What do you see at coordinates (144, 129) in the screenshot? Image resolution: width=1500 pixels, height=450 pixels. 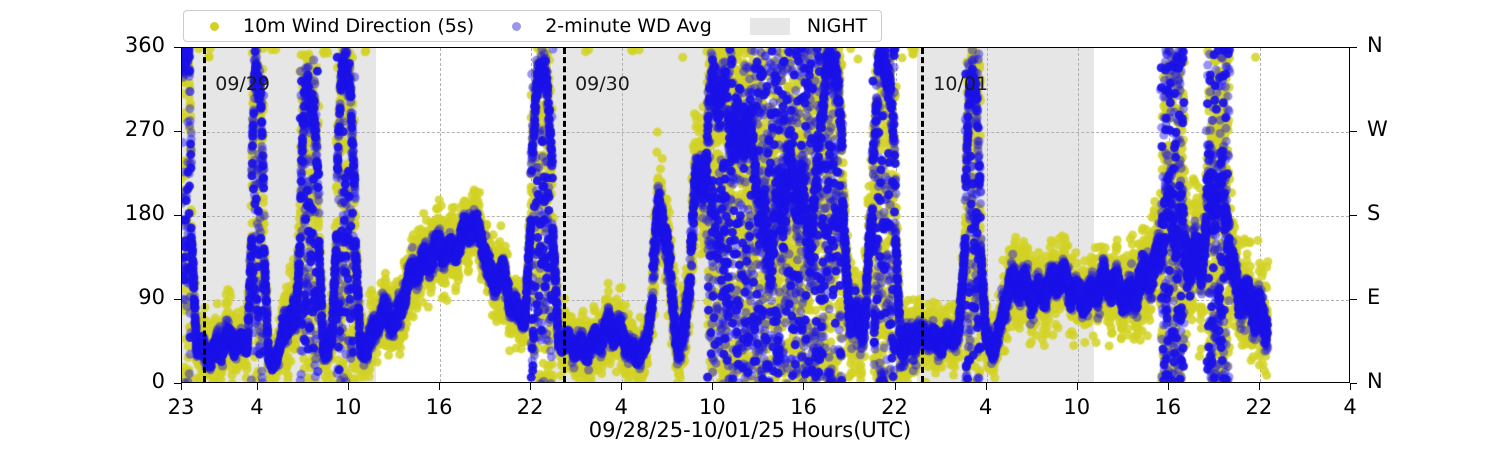 I see `y-axis-tick-label: 270` at bounding box center [144, 129].